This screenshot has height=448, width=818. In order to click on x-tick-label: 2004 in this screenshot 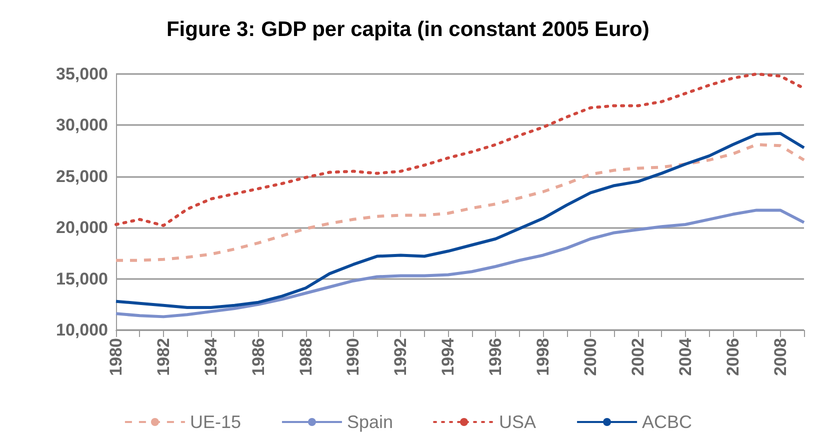, I will do `click(685, 356)`.